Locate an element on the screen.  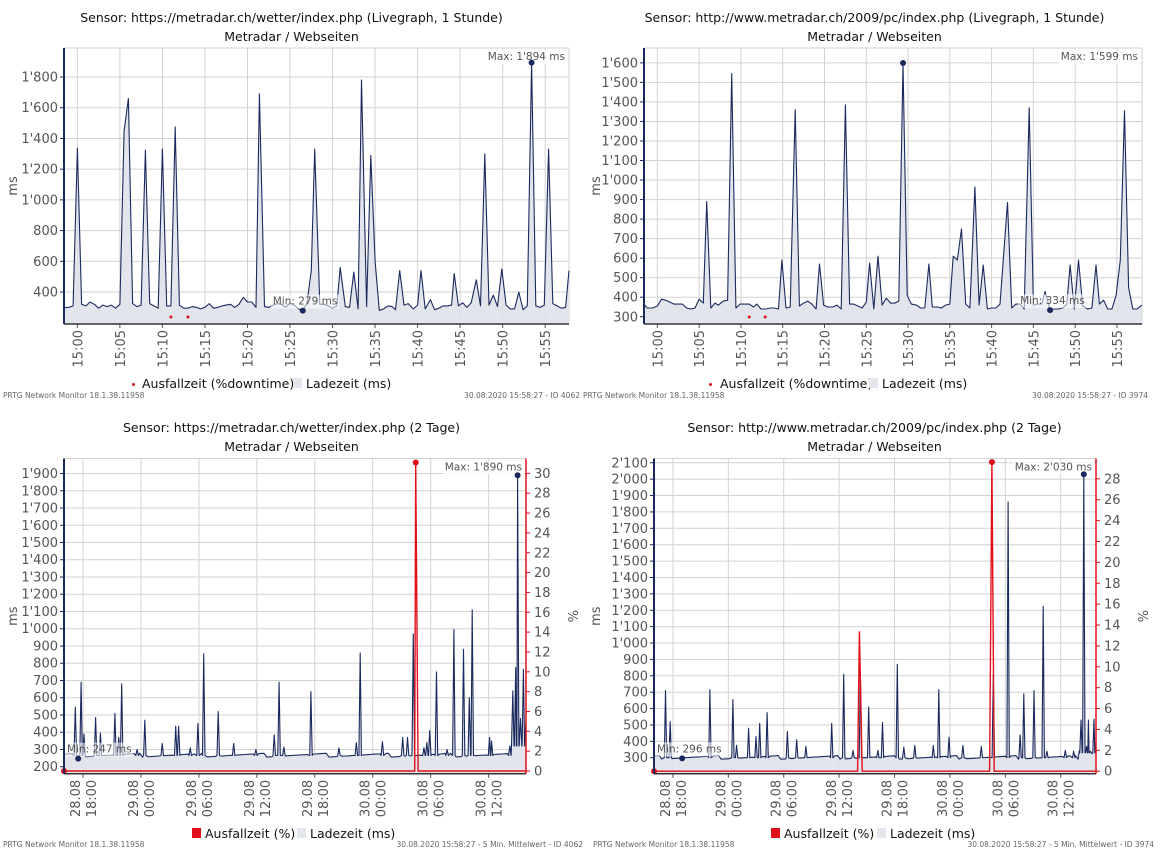
y-tick-label: 500 is located at coordinates (635, 725).